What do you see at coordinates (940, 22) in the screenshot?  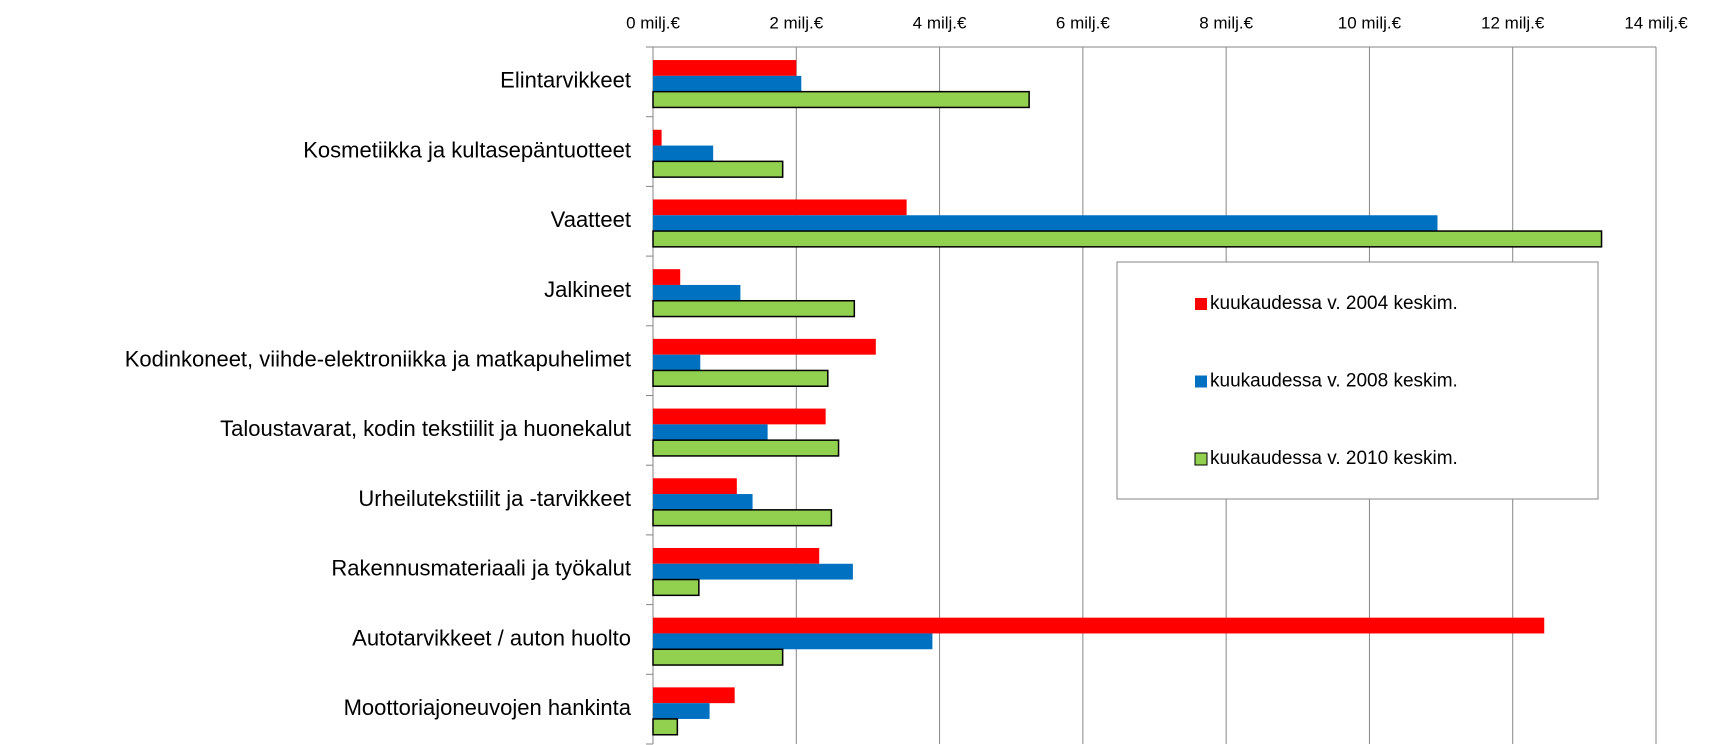 I see `x-tick-label: 4 milj.€` at bounding box center [940, 22].